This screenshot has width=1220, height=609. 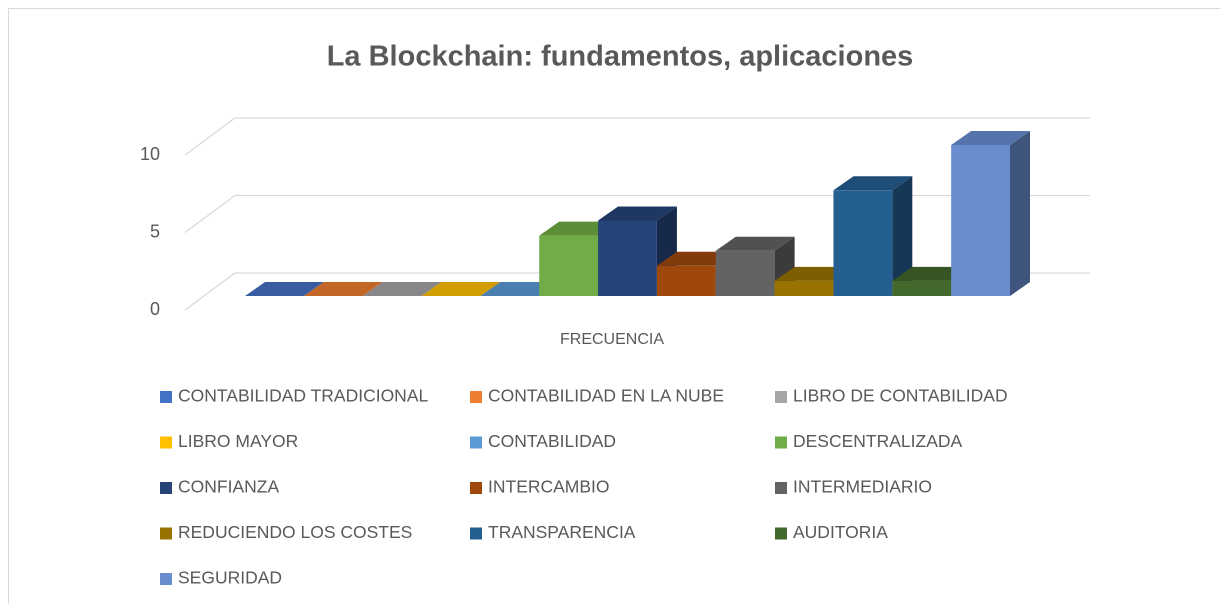 I want to click on legend-label: LIBRO MAYOR, so click(x=238, y=441).